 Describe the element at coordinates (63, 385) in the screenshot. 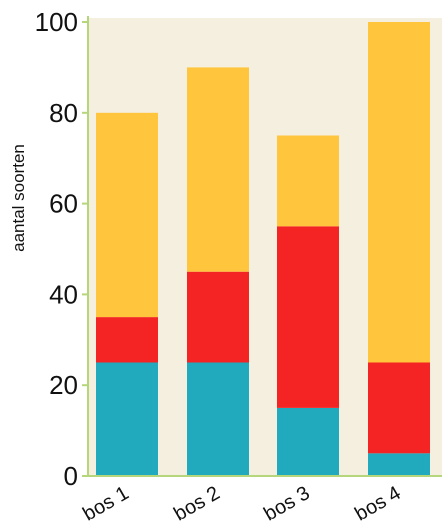

I see `y-tick-label: 20` at that location.